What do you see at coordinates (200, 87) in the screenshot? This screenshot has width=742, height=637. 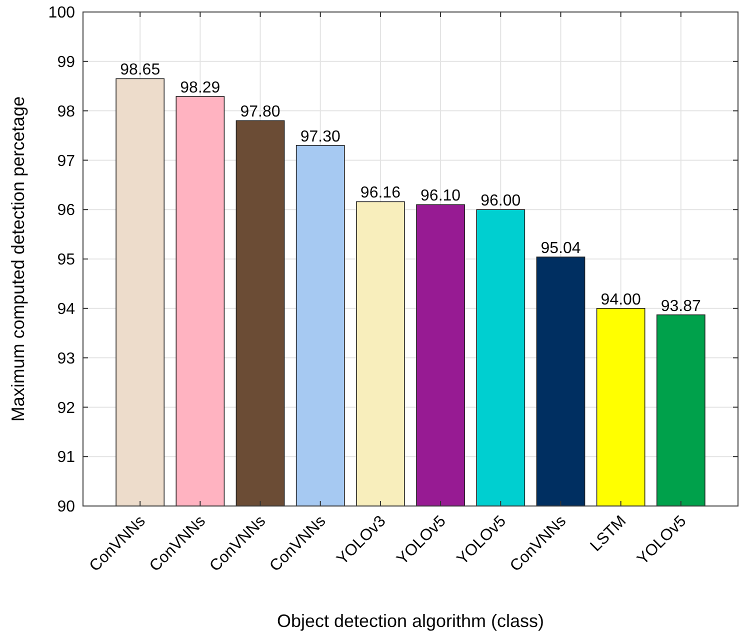 I see `data-label: 98.29` at bounding box center [200, 87].